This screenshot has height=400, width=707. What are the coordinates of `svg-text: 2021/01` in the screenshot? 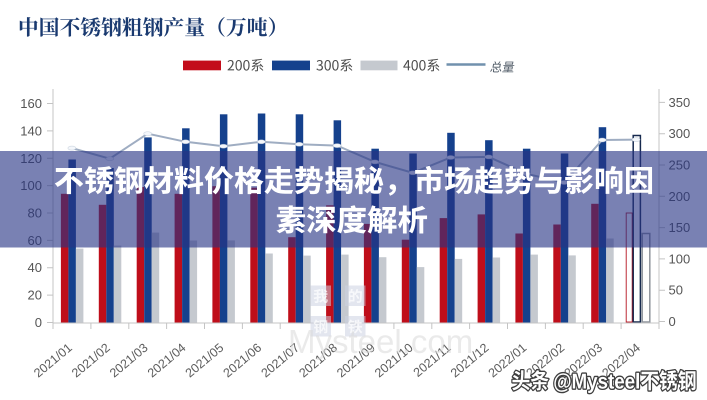 It's located at (53, 361).